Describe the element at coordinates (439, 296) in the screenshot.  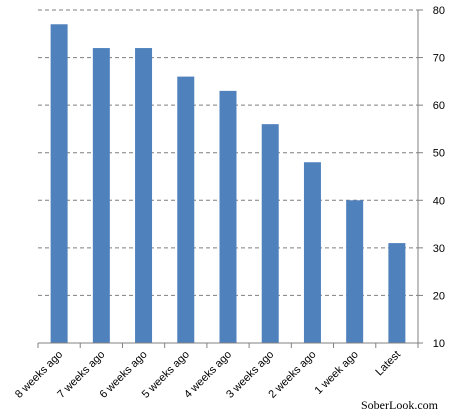
I see `y-tick-label: 20` at that location.